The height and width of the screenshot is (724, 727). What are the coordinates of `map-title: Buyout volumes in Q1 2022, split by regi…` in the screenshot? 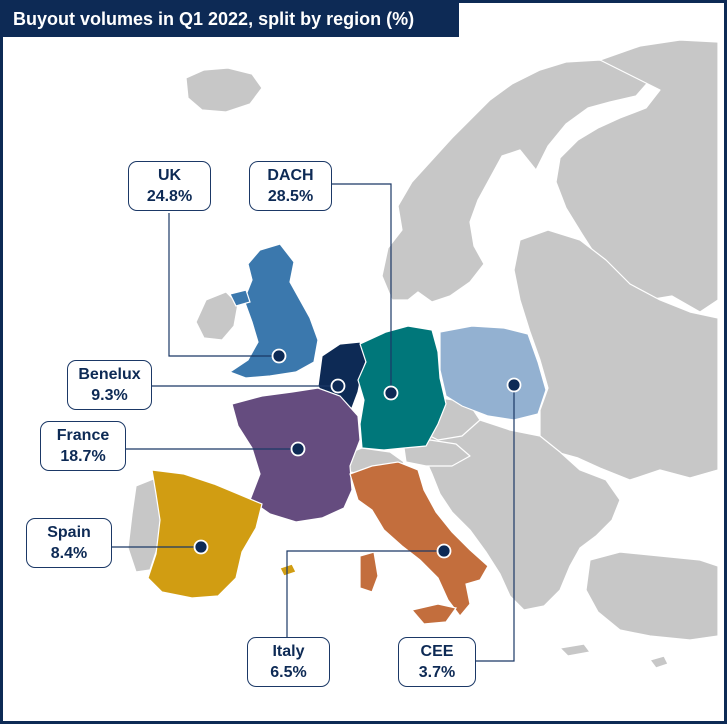 It's located at (214, 19).